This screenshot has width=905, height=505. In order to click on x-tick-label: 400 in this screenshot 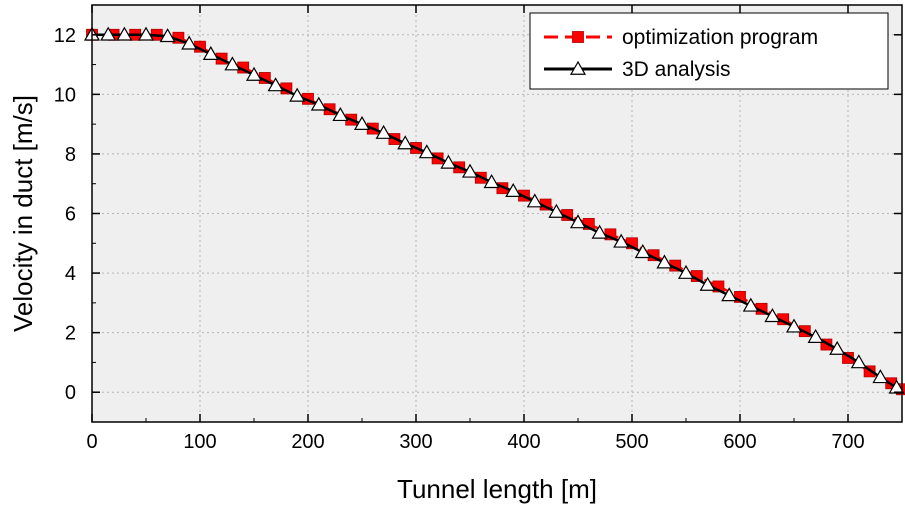, I will do `click(523, 442)`.